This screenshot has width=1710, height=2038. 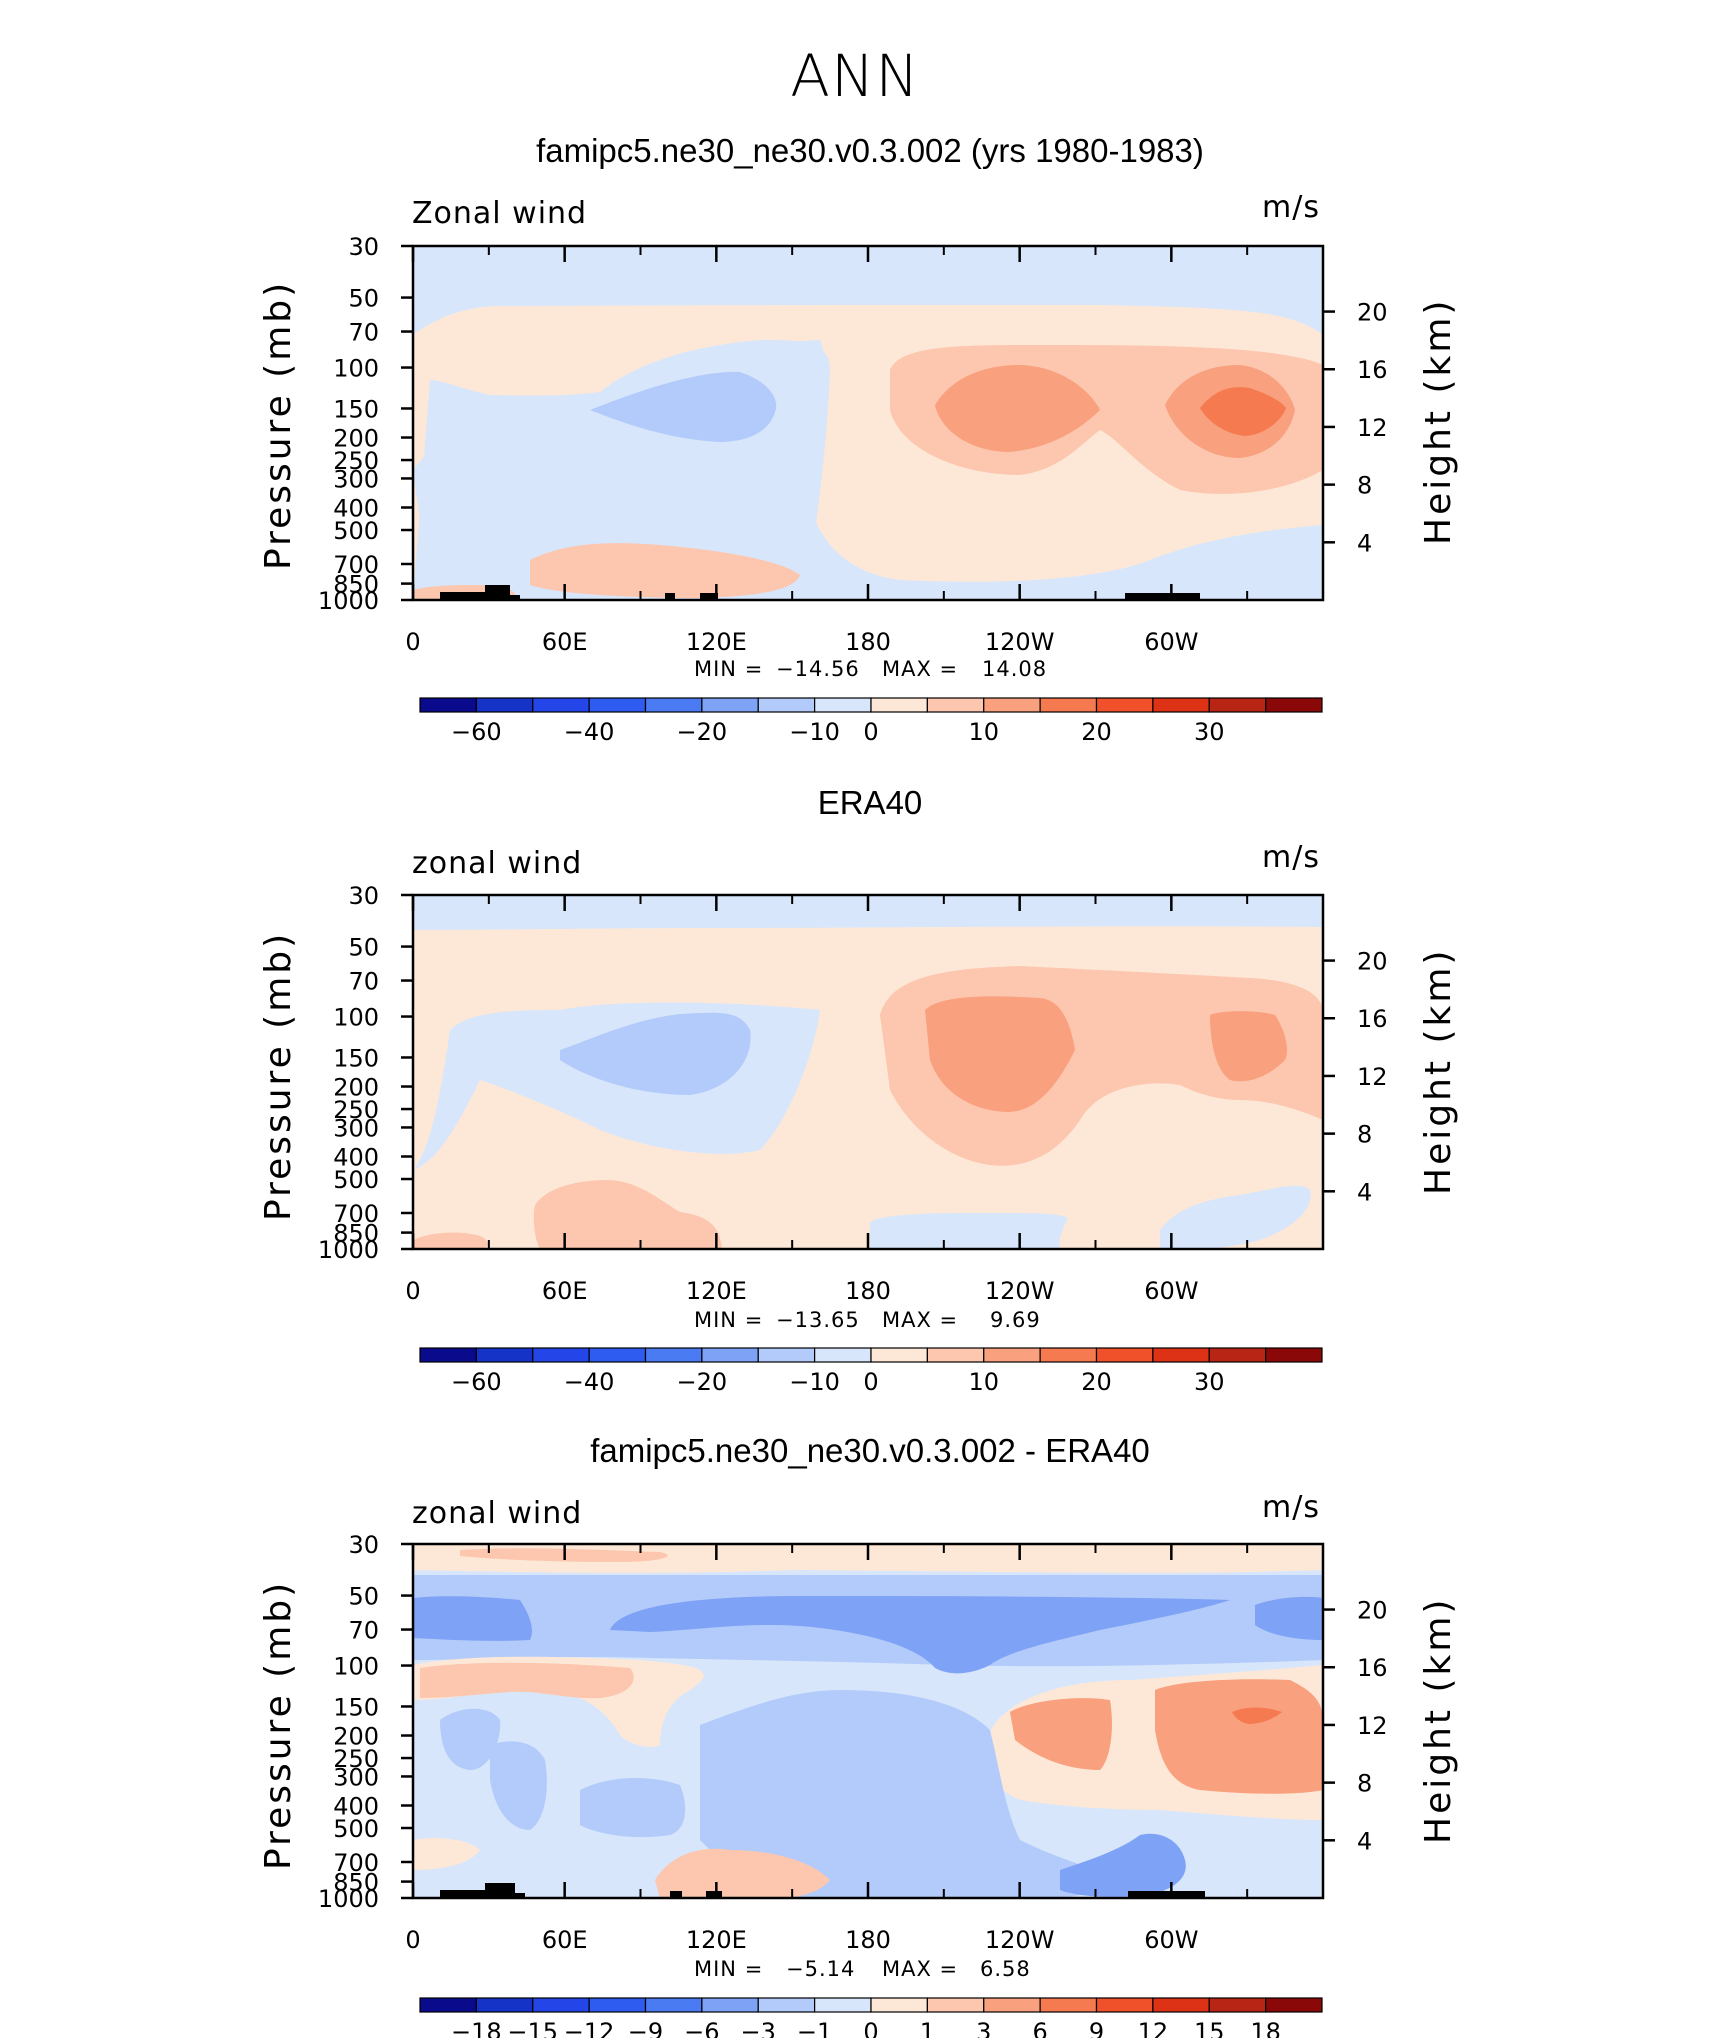 What do you see at coordinates (870, 1450) in the screenshot?
I see `panel-3-title: famipc5.ne30_ne30.v0.3.002 - ERA40` at bounding box center [870, 1450].